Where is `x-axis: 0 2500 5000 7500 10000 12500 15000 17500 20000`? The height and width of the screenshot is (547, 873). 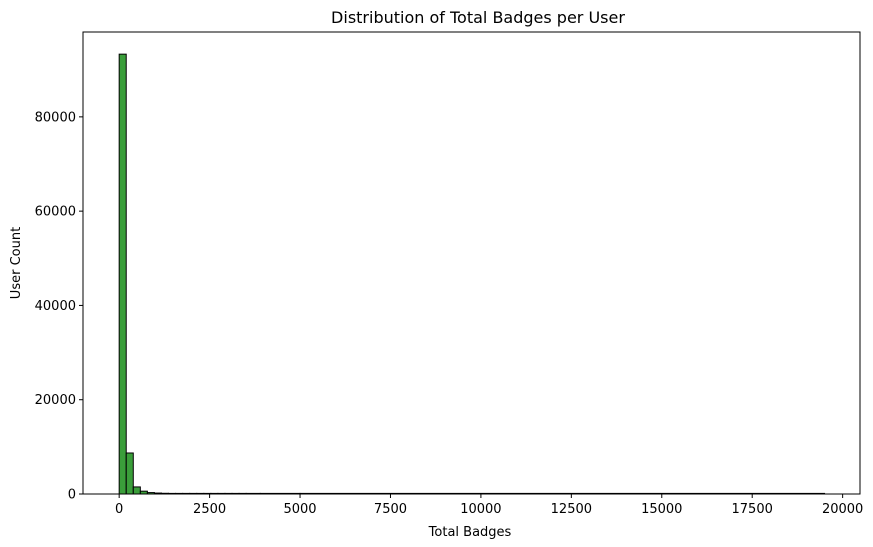 x-axis: 0 2500 5000 7500 10000 12500 15000 17500 20000 is located at coordinates (489, 505).